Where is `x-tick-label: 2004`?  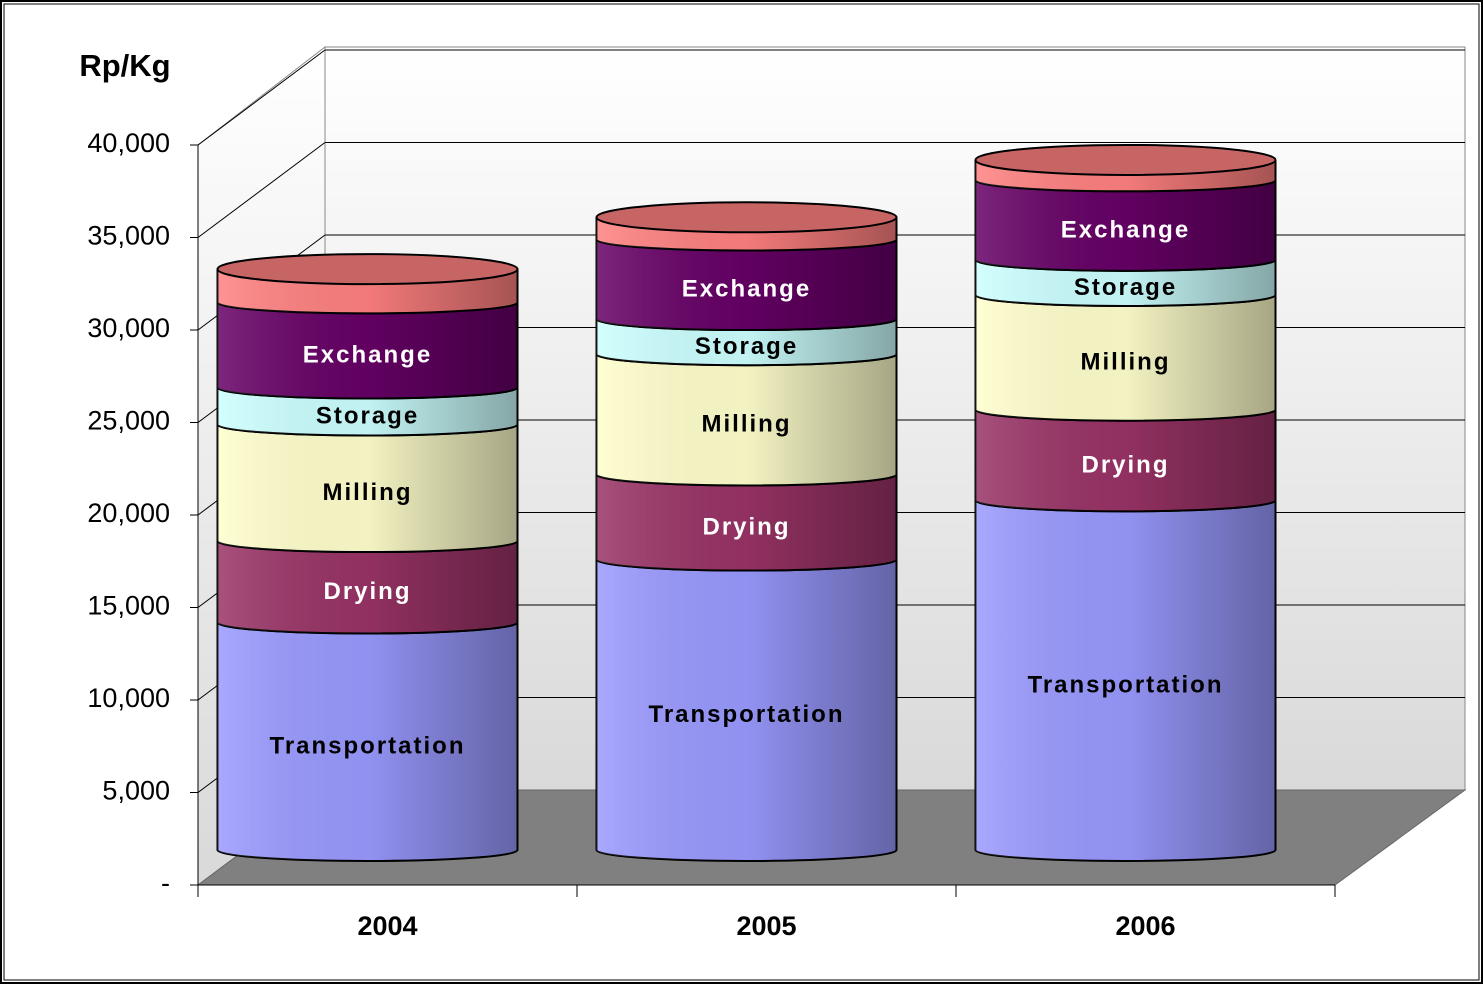 x-tick-label: 2004 is located at coordinates (387, 926).